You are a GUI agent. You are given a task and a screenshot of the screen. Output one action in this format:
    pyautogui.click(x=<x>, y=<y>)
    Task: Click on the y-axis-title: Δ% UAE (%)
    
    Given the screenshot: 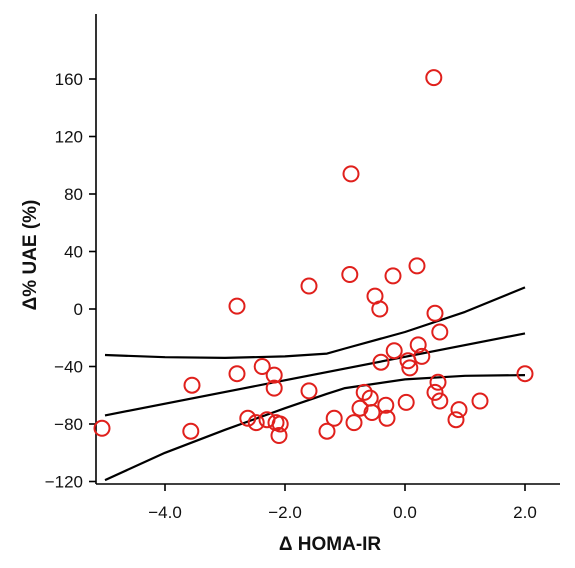 What is the action you would take?
    pyautogui.click(x=30, y=255)
    